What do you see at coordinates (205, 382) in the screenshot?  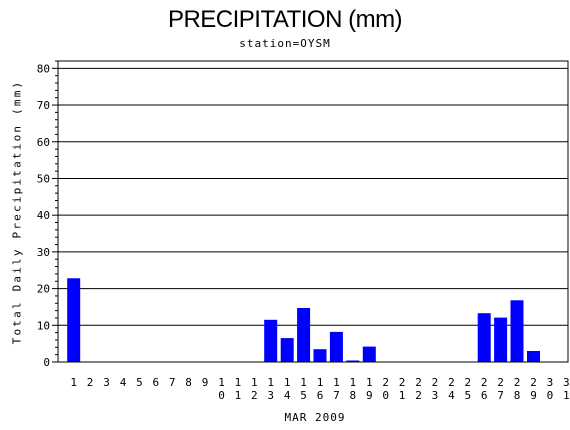 I see `x-tick-label-9: 9` at bounding box center [205, 382].